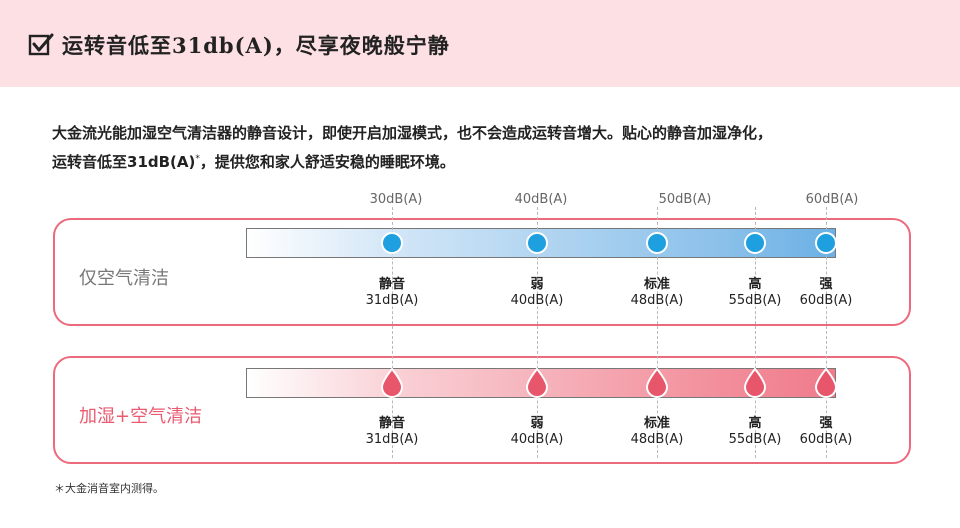  What do you see at coordinates (197, 159) in the screenshot?
I see `footnote-marker: *` at bounding box center [197, 159].